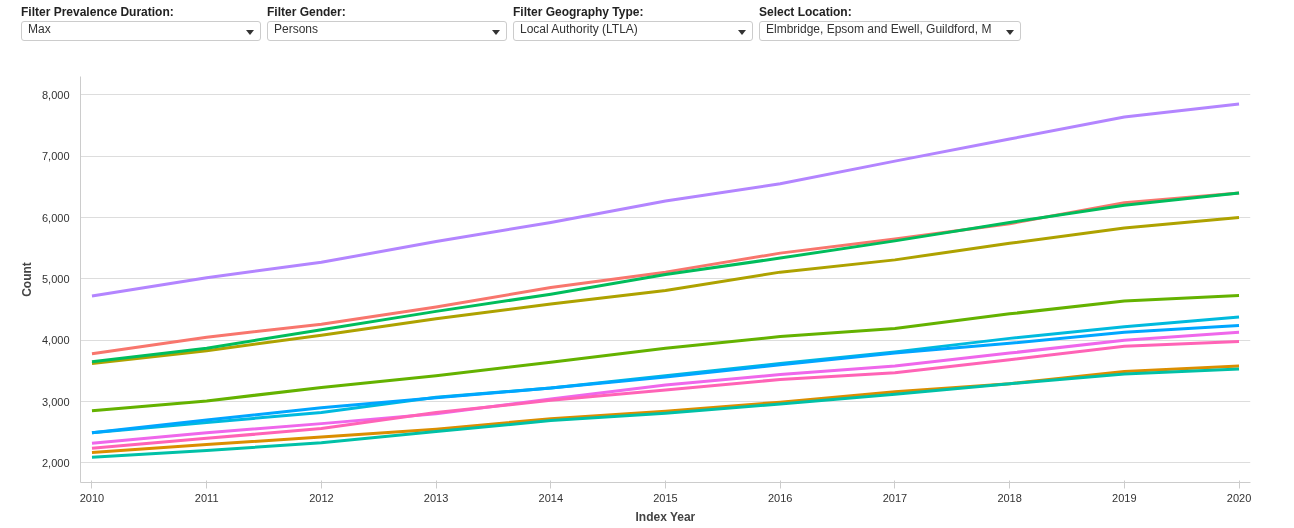 This screenshot has height=528, width=1294. I want to click on x-tick-label: 2015, so click(665, 497).